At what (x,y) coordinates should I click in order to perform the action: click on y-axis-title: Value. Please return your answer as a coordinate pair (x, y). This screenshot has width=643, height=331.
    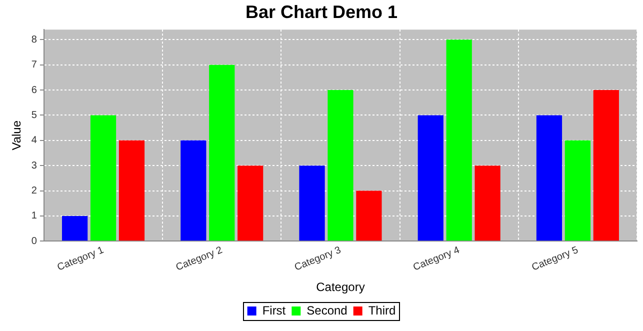
    Looking at the image, I should click on (17, 135).